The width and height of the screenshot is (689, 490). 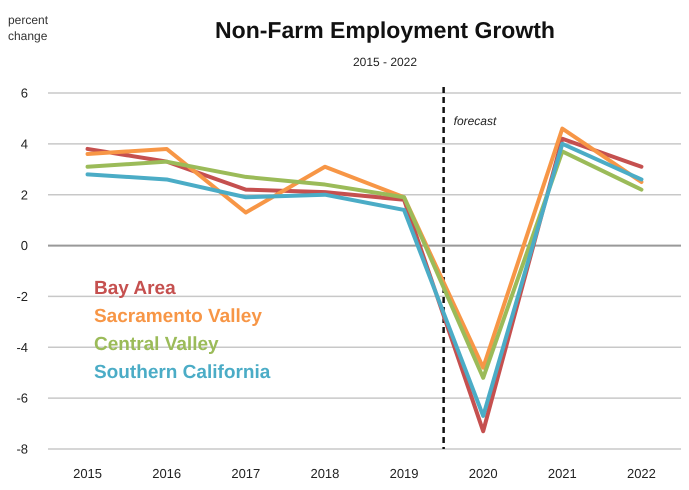 I want to click on text: Southern California, so click(x=182, y=373).